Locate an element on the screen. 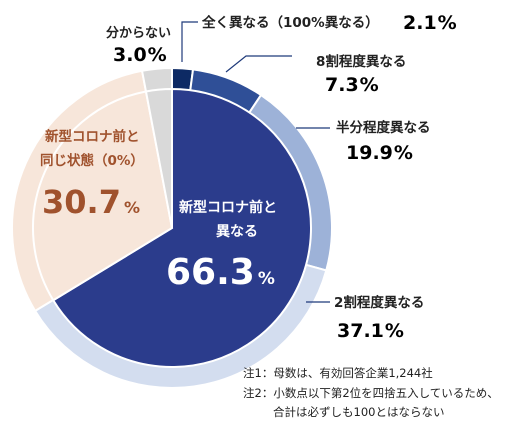  label-niwari-value: 37.1% is located at coordinates (370, 331).